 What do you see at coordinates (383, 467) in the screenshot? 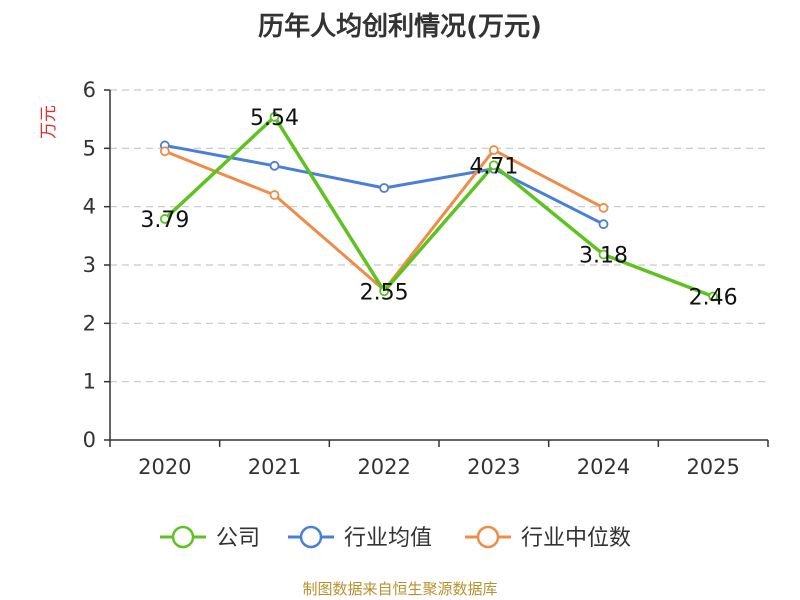
I see `x-tick-label: 2022` at bounding box center [383, 467].